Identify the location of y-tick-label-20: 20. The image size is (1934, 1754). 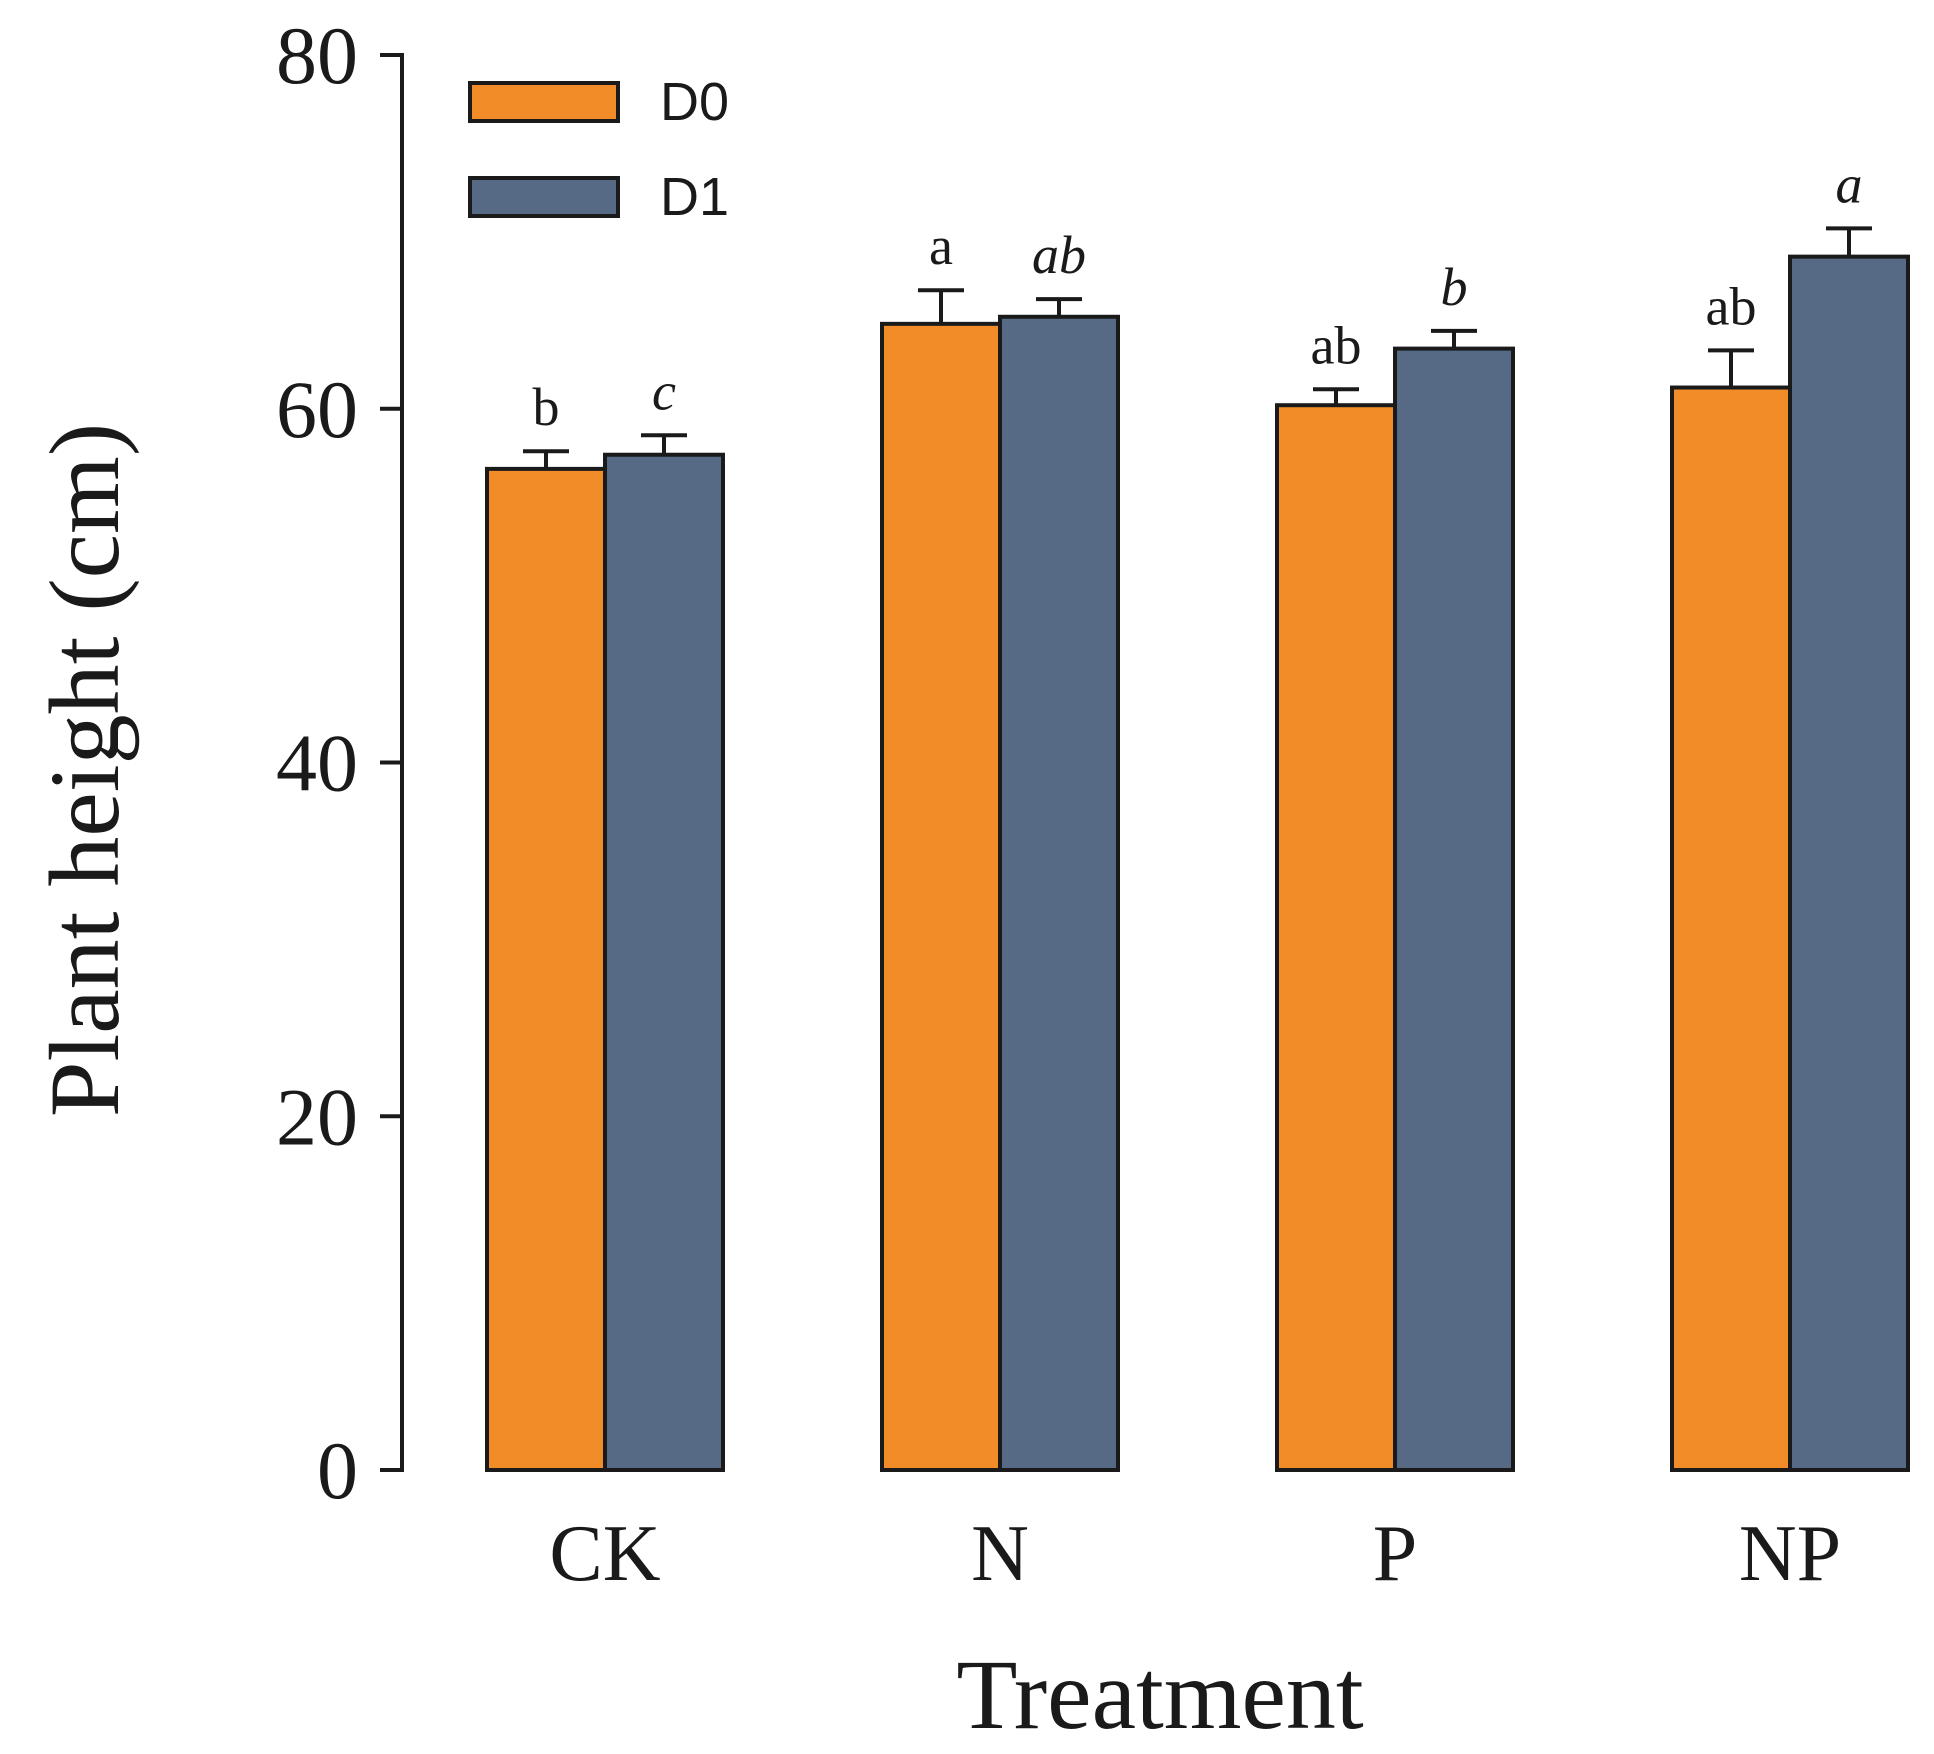
(317, 1116).